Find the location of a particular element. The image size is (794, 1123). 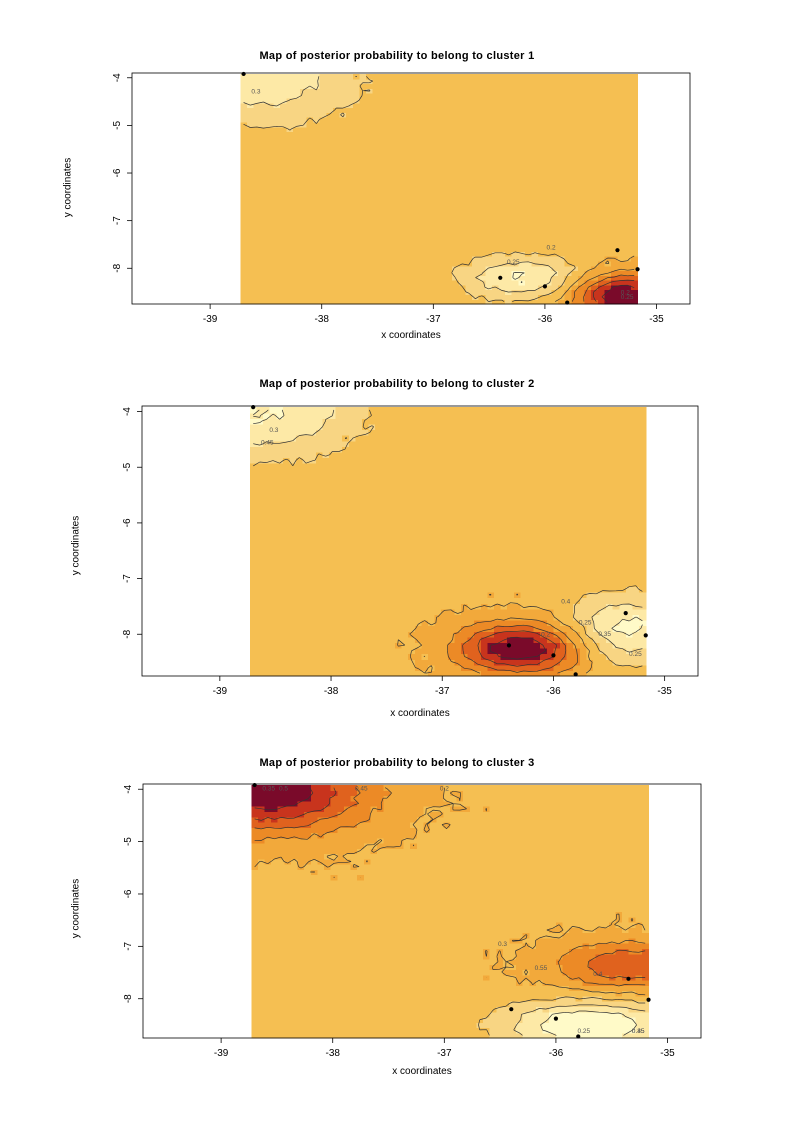

contour-labels: 0.2 0.25 0.3 0.35 0.4 0.45 0.25 is located at coordinates (451, 542).